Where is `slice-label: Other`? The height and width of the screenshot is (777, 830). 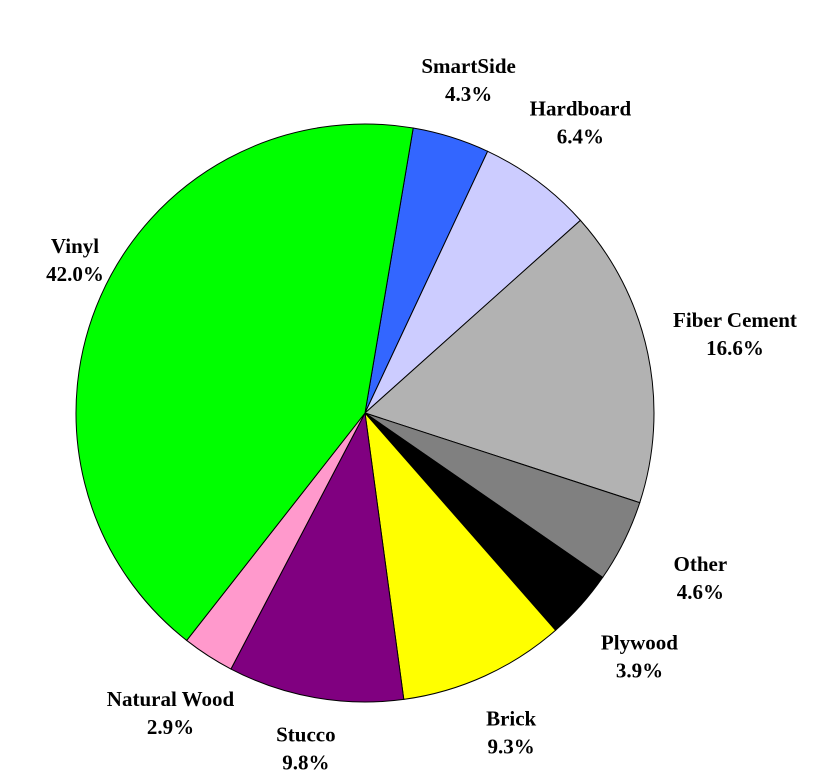 slice-label: Other is located at coordinates (701, 564).